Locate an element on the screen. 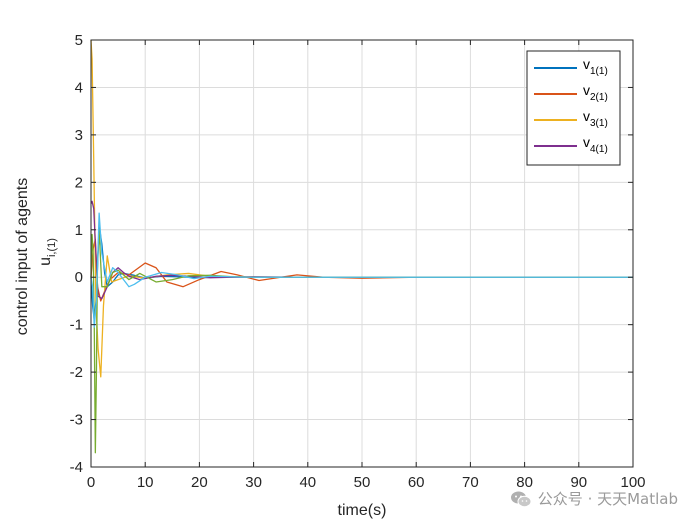 Image resolution: width=700 pixels, height=525 pixels. y-tick-label: 0 is located at coordinates (79, 277).